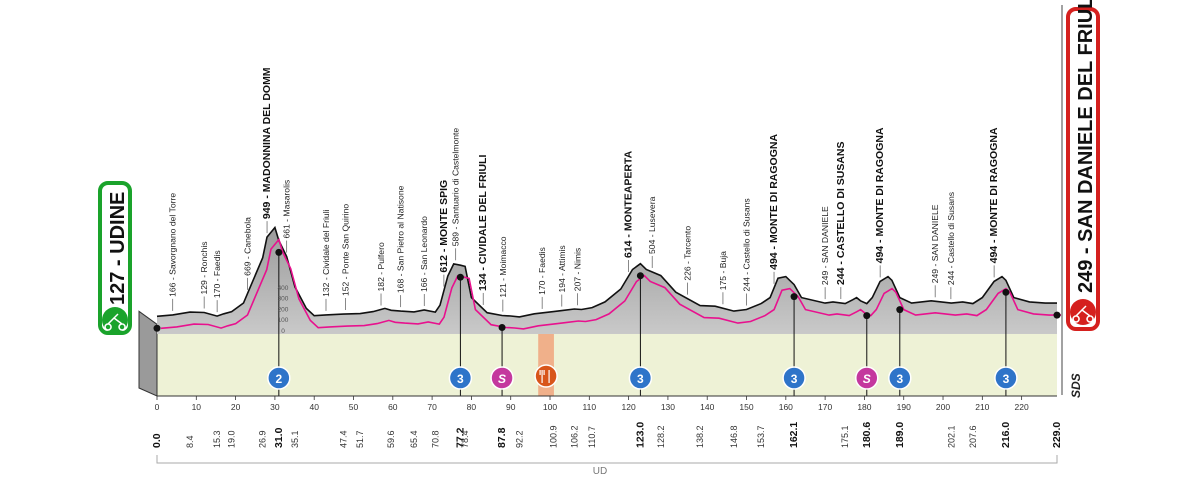 Image resolution: width=1200 pixels, height=494 pixels. Describe the element at coordinates (511, 407) in the screenshot. I see `x-tick-label: 90` at that location.